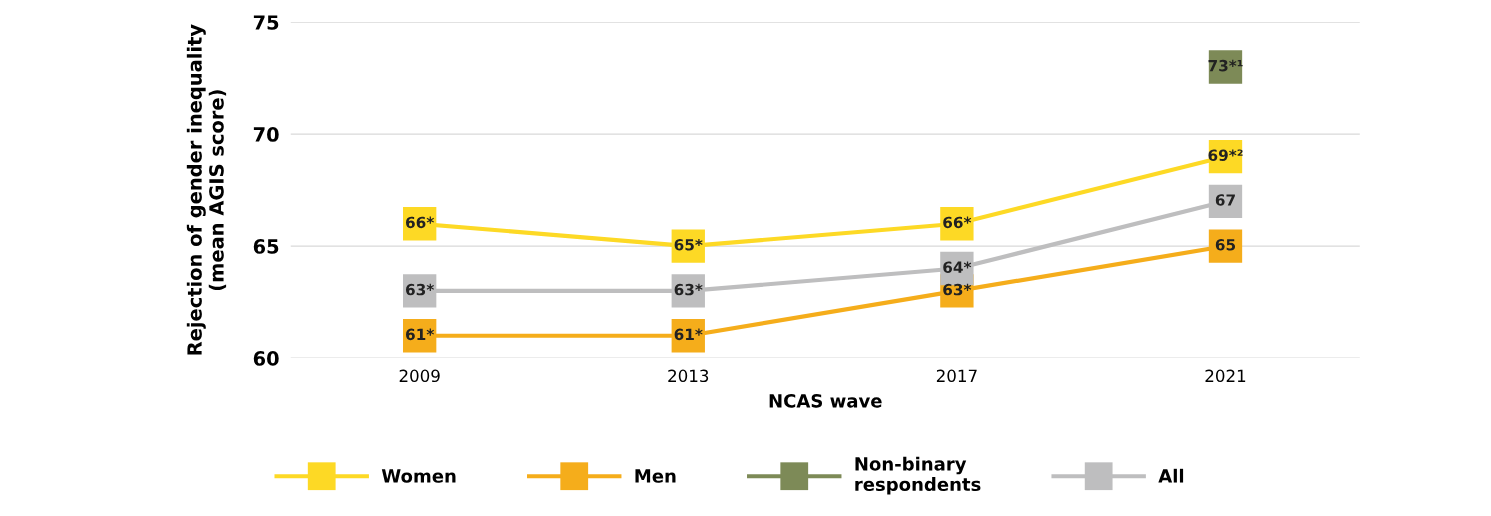 The image size is (1491, 516). What do you see at coordinates (1225, 245) in the screenshot?
I see `data-label: 65` at bounding box center [1225, 245].